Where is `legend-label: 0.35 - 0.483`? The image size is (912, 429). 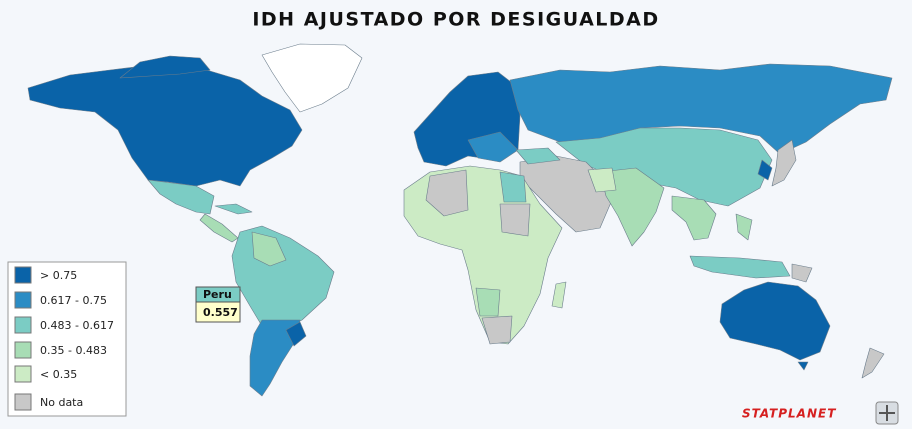
legend-label: 0.35 - 0.483 is located at coordinates (73, 350).